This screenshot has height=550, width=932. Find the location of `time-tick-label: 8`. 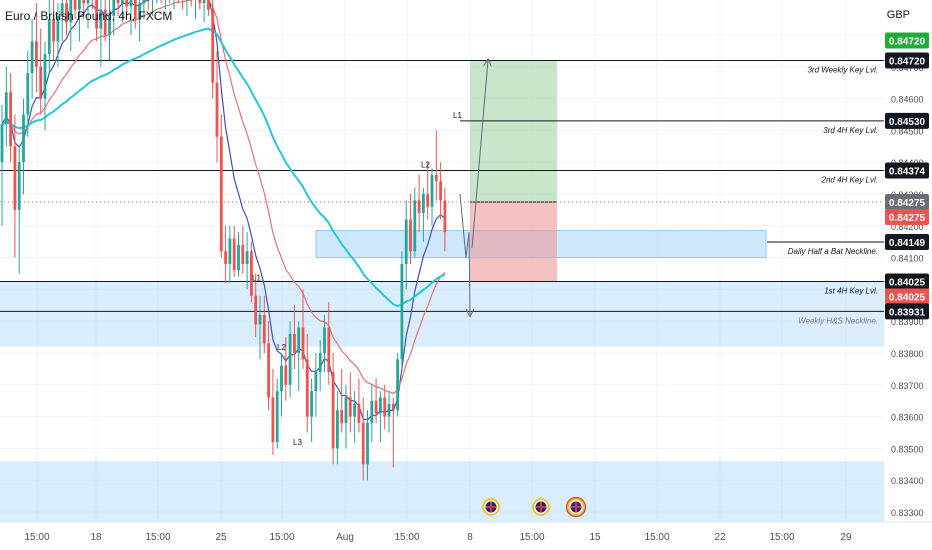

time-tick-label: 8 is located at coordinates (470, 537).